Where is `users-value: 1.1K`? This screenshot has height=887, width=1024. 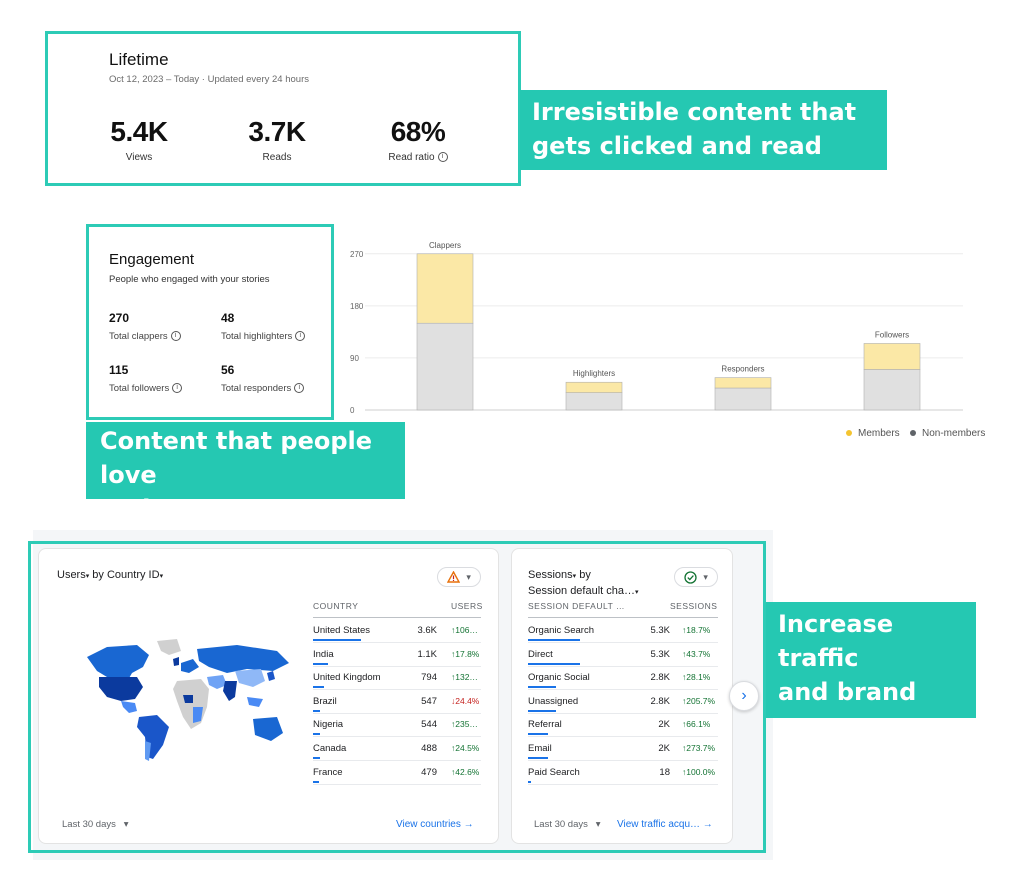 users-value: 1.1K is located at coordinates (427, 654).